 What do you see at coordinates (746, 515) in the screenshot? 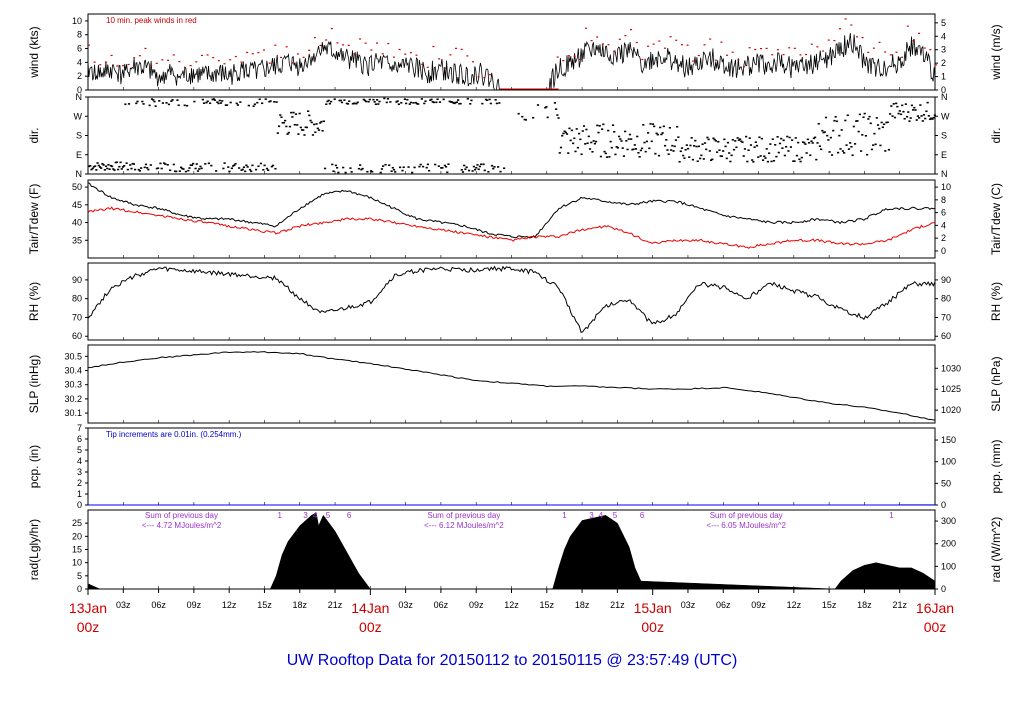
I see `rad-summary-title: Sum of previous day` at bounding box center [746, 515].